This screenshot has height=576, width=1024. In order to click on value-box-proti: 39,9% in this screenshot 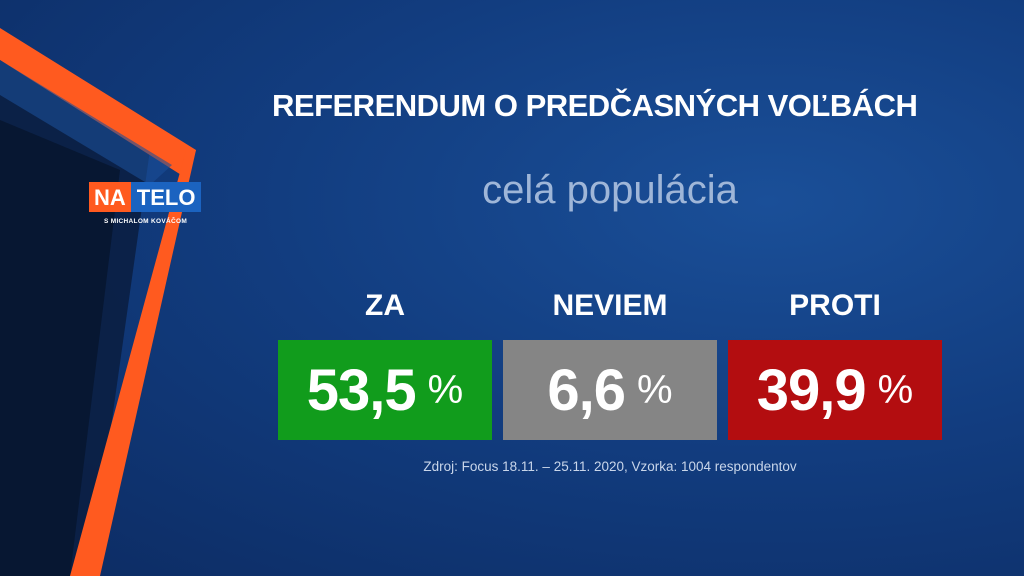, I will do `click(835, 390)`.